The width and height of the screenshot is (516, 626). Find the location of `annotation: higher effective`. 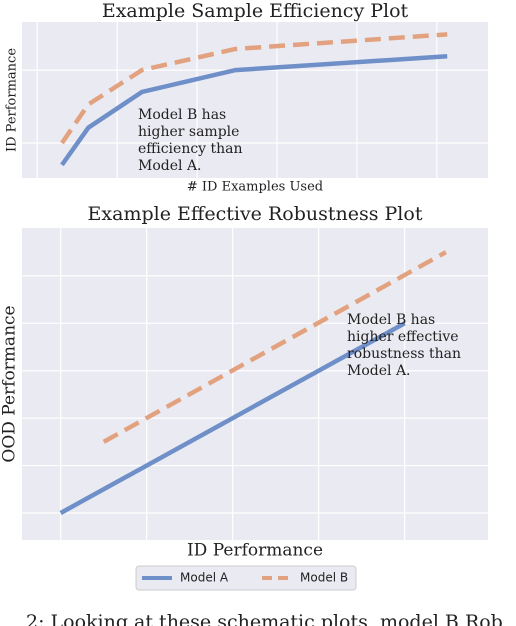

annotation: higher effective is located at coordinates (403, 337).